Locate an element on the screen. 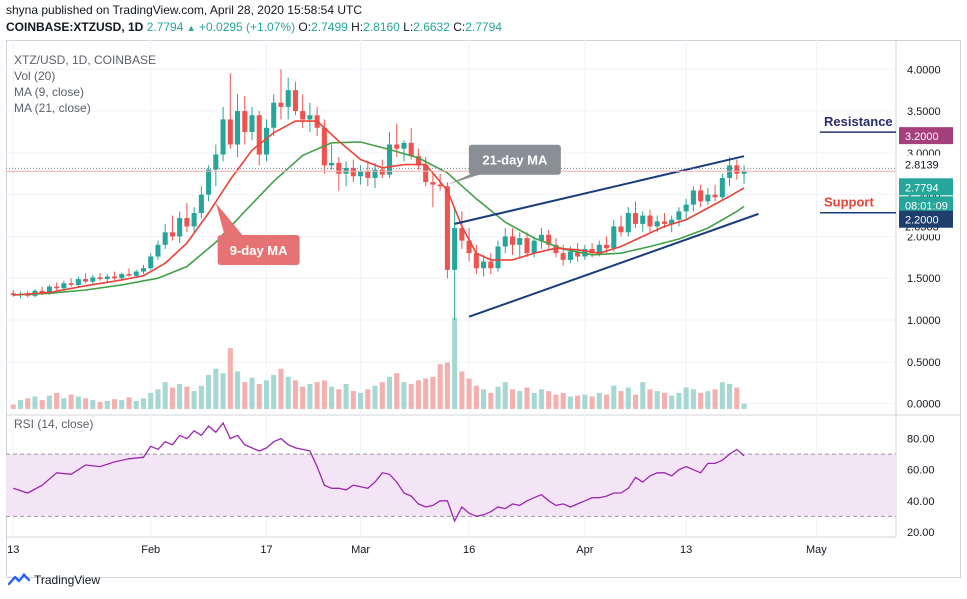  annotation-21-text: 21-day MA is located at coordinates (515, 160).